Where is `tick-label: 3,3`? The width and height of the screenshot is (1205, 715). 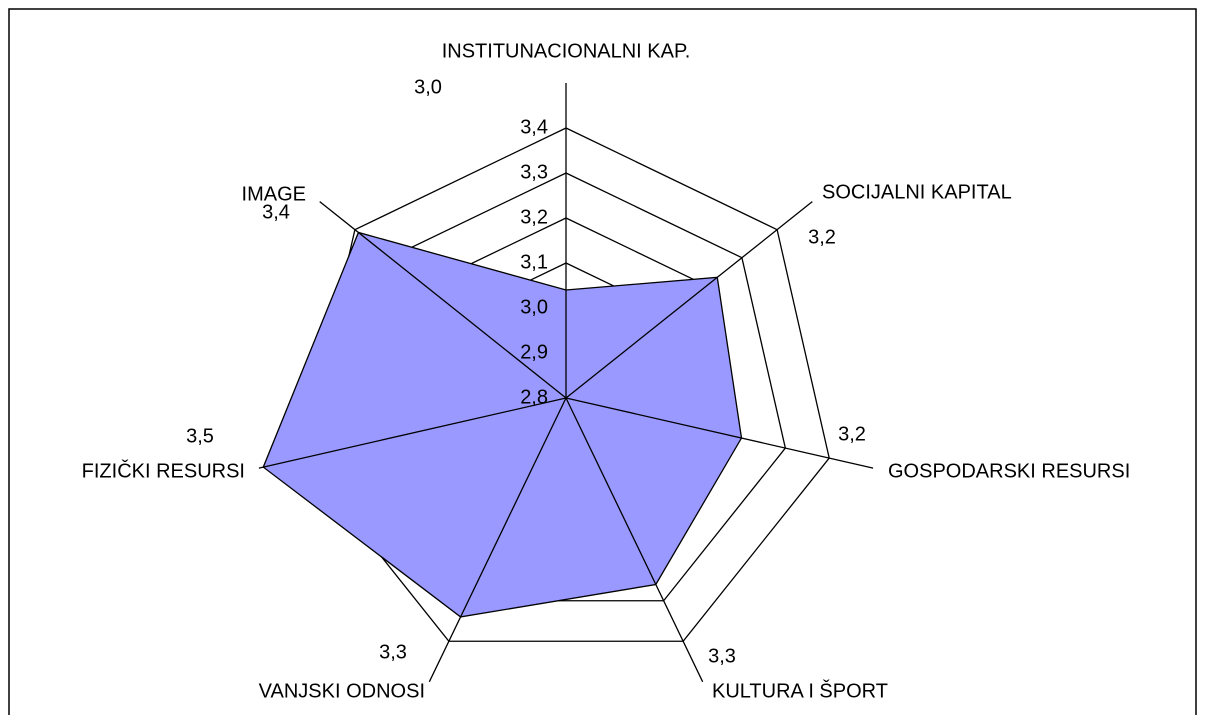 tick-label: 3,3 is located at coordinates (534, 172).